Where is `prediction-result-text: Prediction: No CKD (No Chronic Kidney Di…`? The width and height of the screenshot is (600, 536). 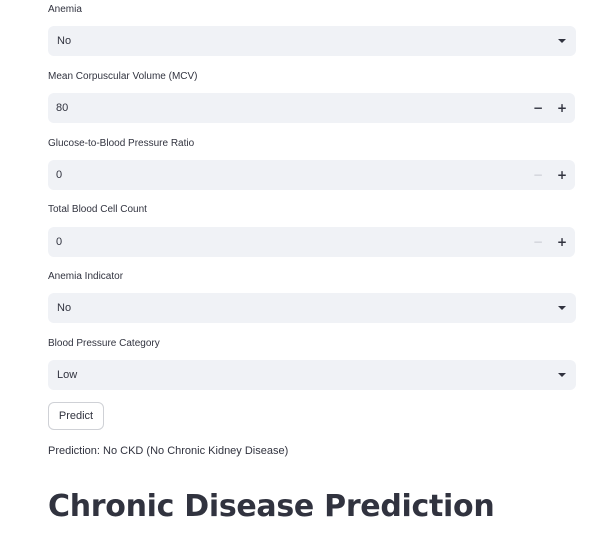
prediction-result-text: Prediction: No CKD (No Chronic Kidney Di… is located at coordinates (168, 451).